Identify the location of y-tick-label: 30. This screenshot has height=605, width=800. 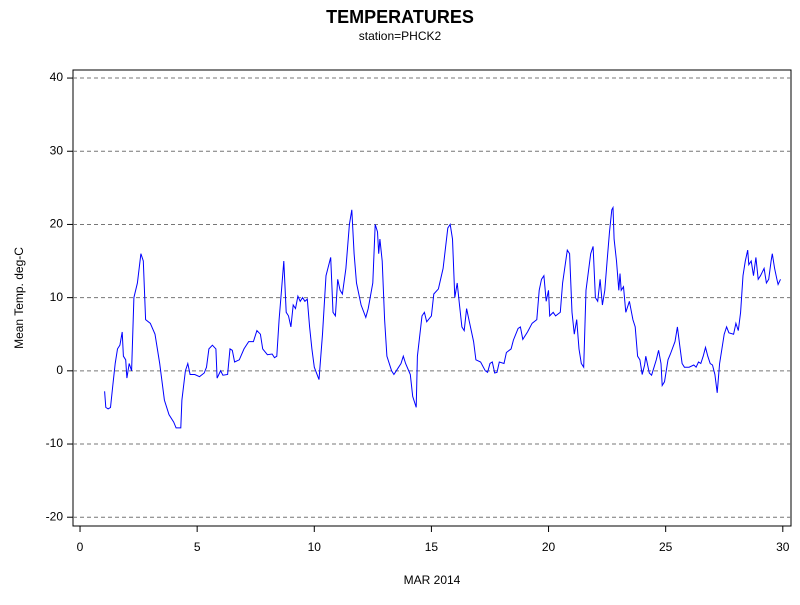
(57, 150).